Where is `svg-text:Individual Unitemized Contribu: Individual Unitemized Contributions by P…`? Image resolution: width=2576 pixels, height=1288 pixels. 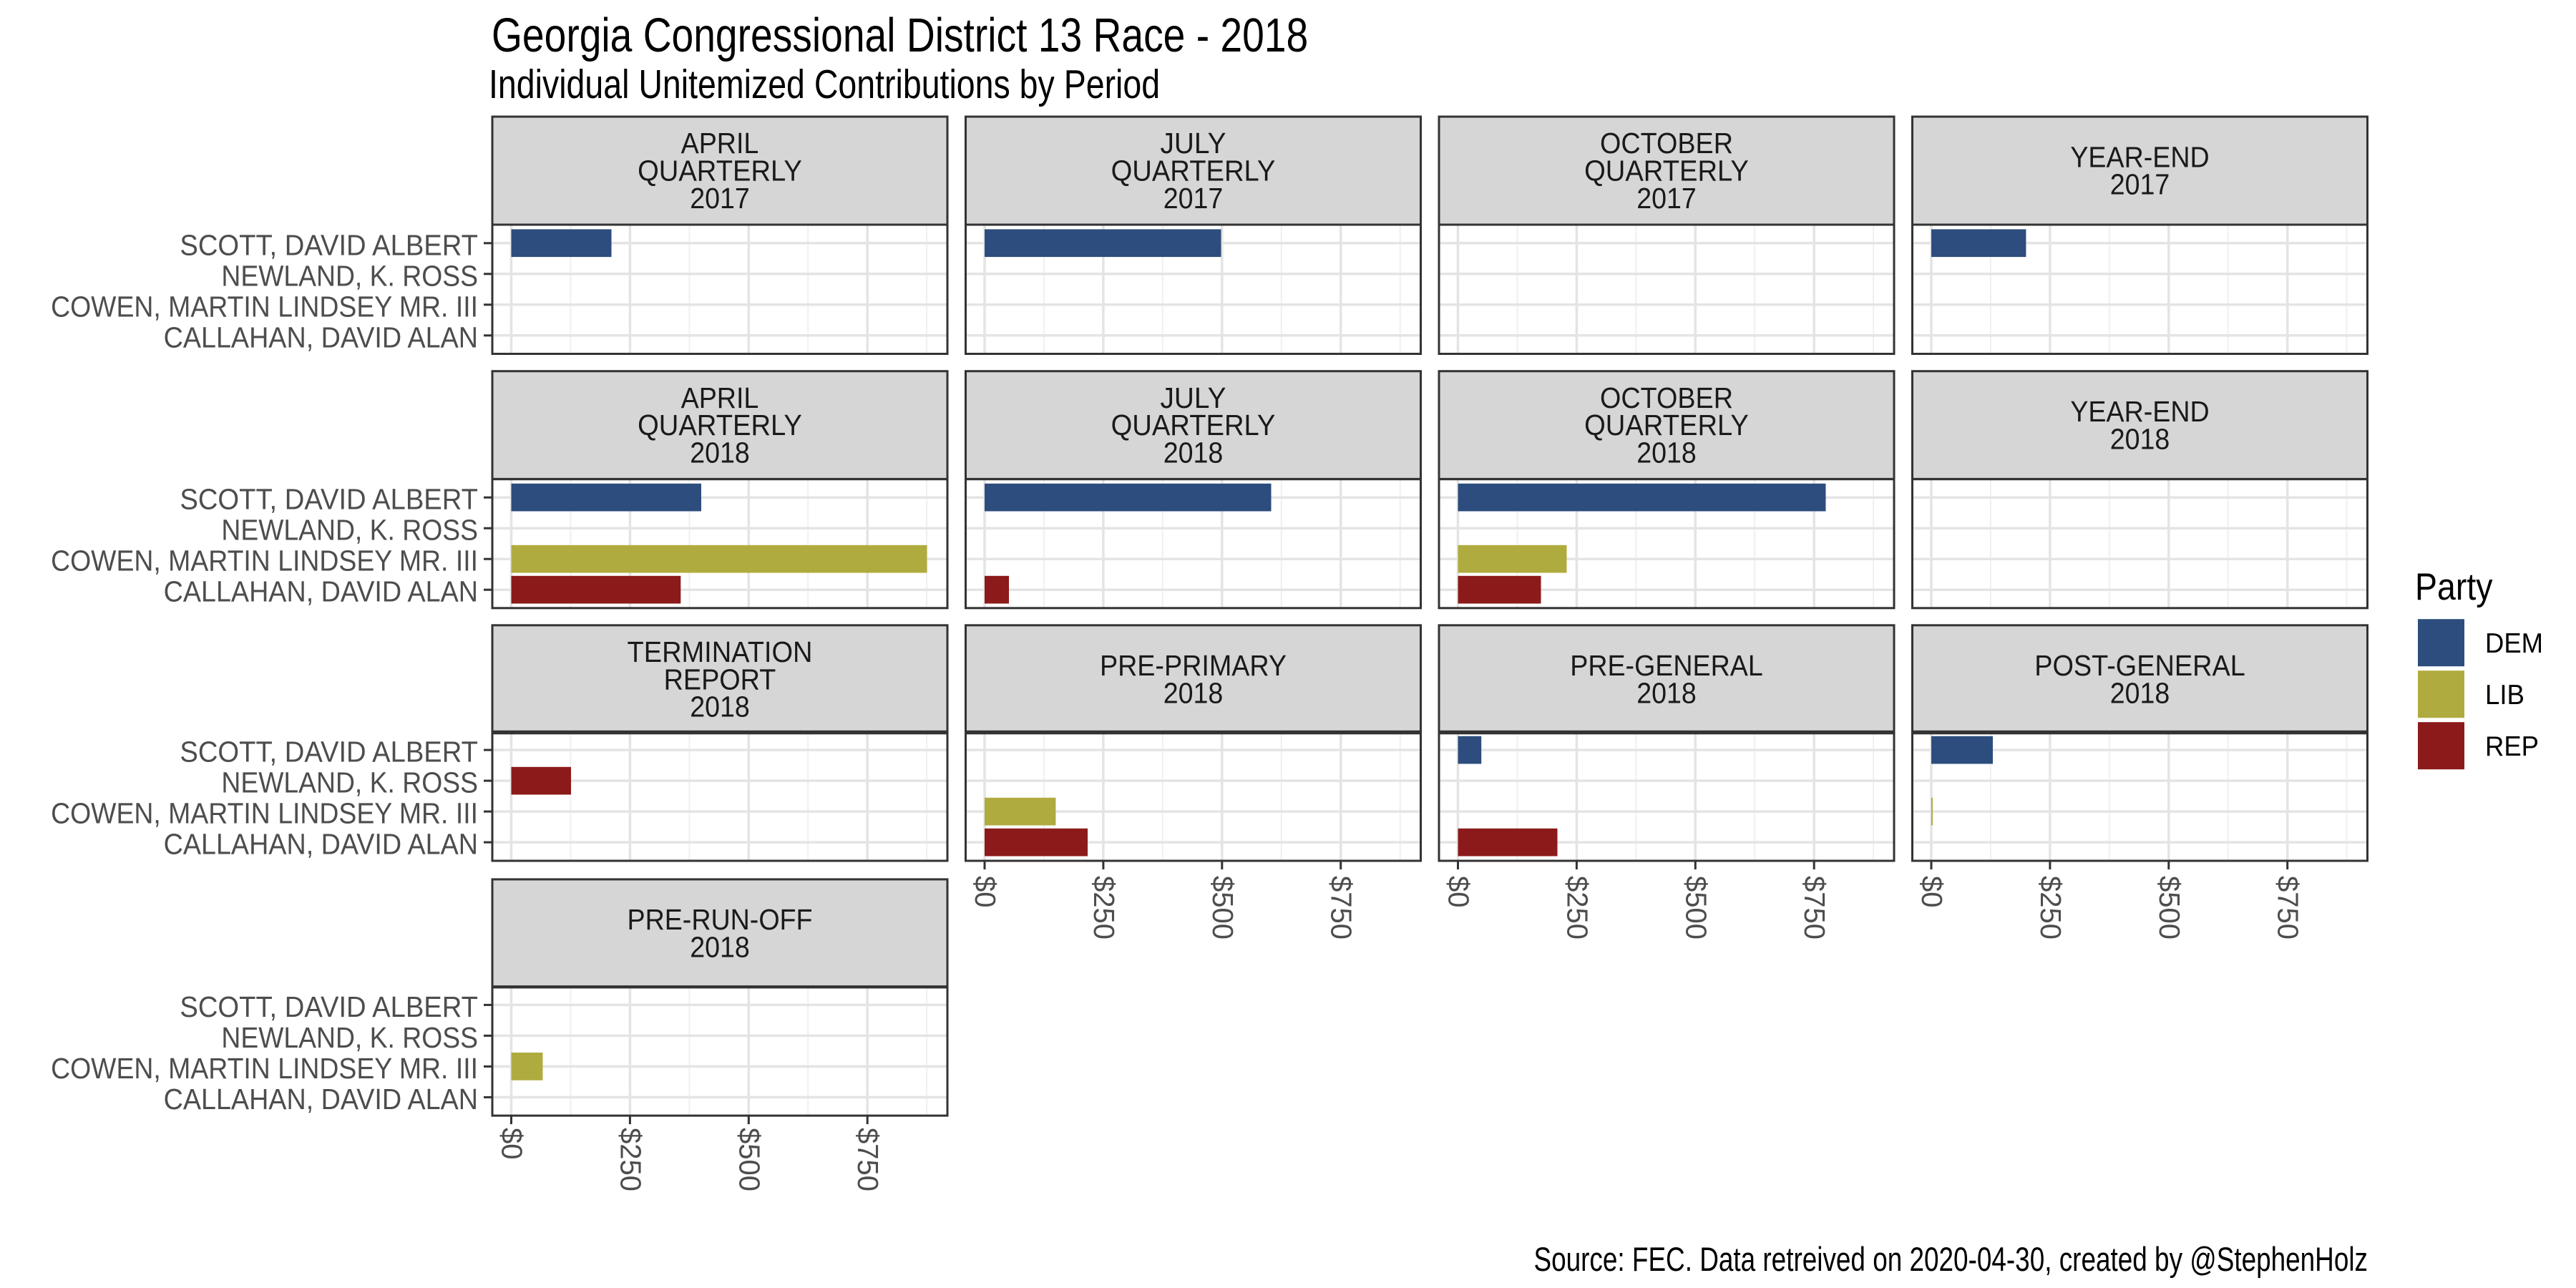
svg-text:Individual Unitemized Contribu: Individual Unitemized Contributions by P… is located at coordinates (824, 84).